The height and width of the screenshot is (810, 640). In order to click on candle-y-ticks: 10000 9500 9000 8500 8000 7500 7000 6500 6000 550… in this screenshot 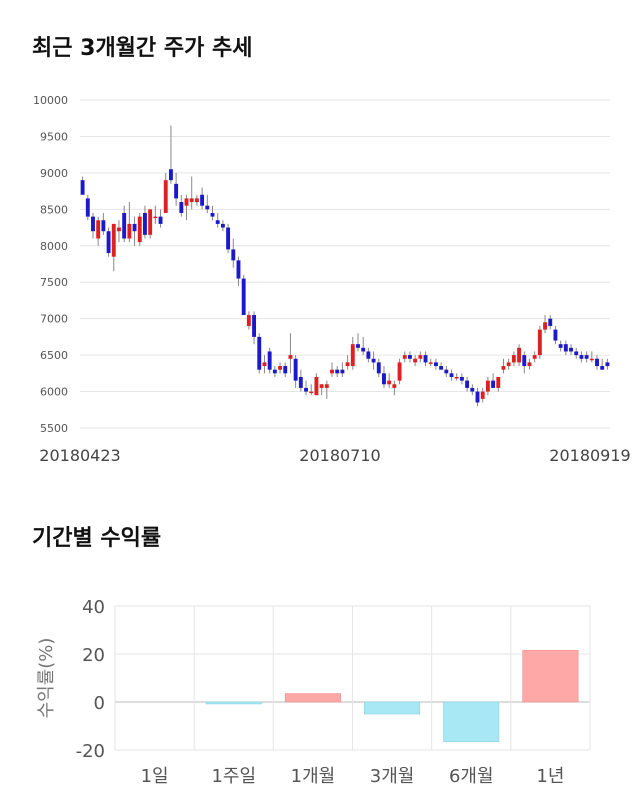, I will do `click(50, 264)`.